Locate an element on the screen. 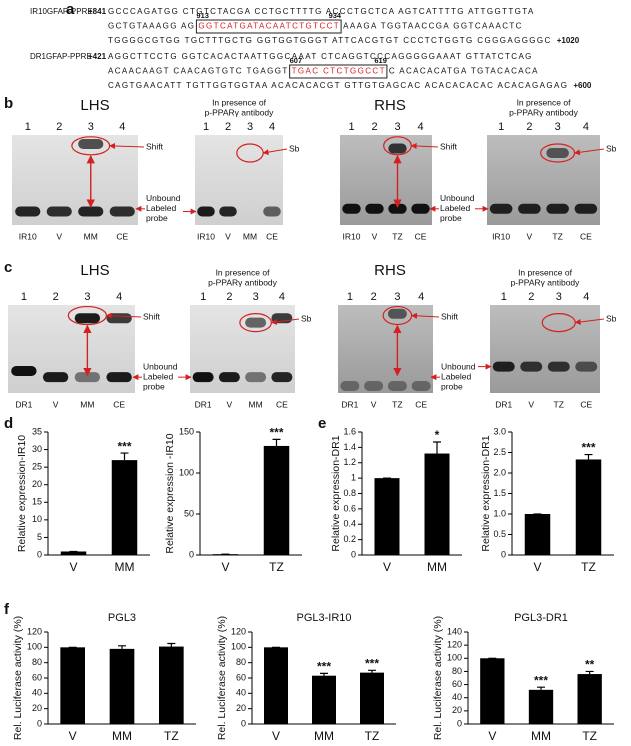 Image resolution: width=631 pixels, height=746 pixels. lane-sample: TZ is located at coordinates (559, 404).